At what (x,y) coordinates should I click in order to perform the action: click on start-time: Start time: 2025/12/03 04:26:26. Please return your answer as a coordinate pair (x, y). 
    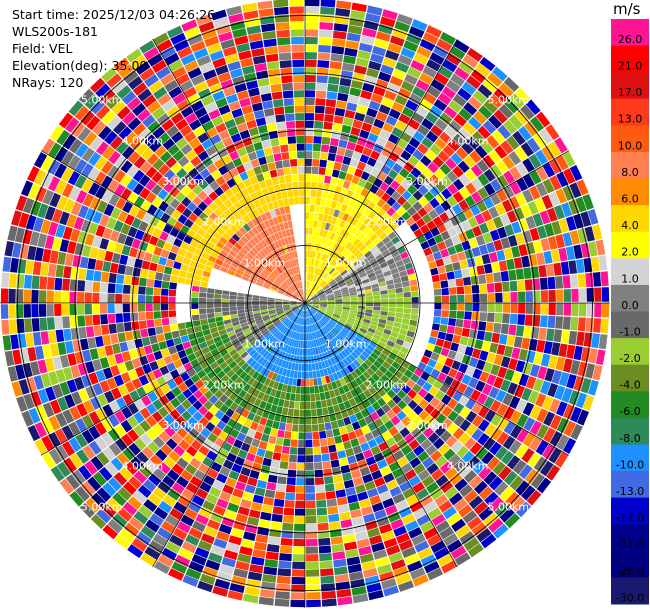
    Looking at the image, I should click on (114, 14).